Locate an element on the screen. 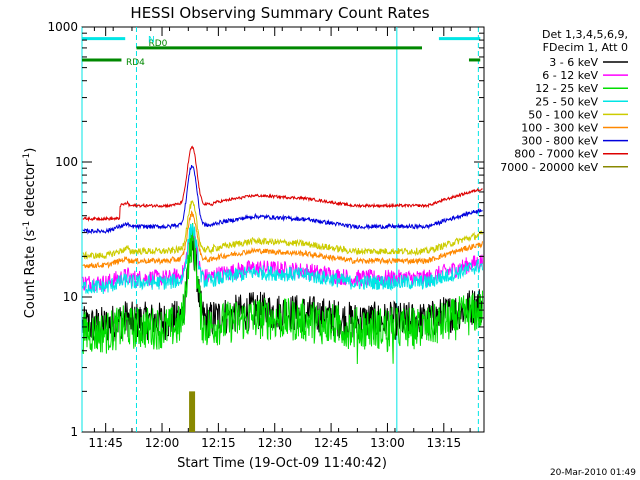 The width and height of the screenshot is (640, 480). y-axis-title-sup2: -1 is located at coordinates (27, 157).